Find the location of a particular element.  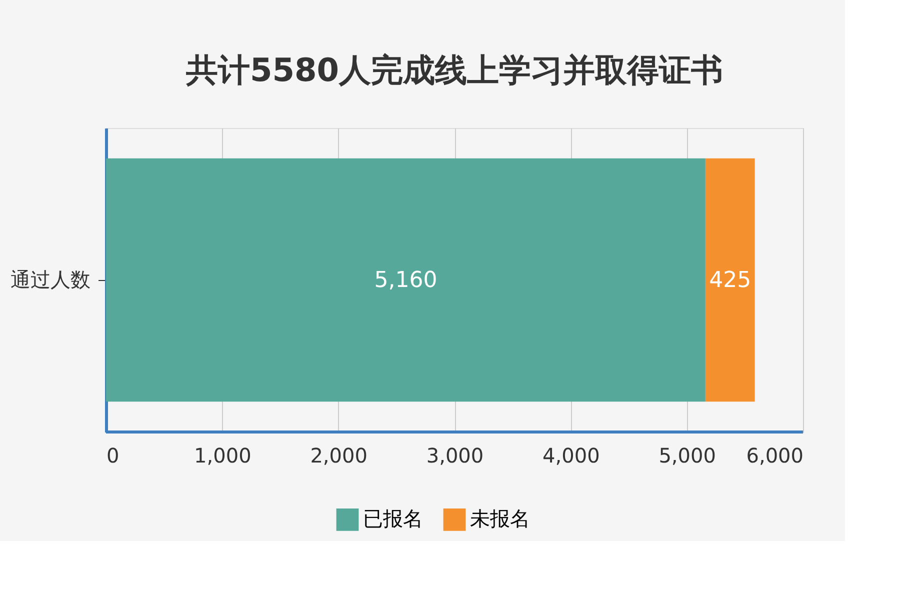

chart-title: 共计5580人完成线上学习并取得证书 is located at coordinates (454, 70).